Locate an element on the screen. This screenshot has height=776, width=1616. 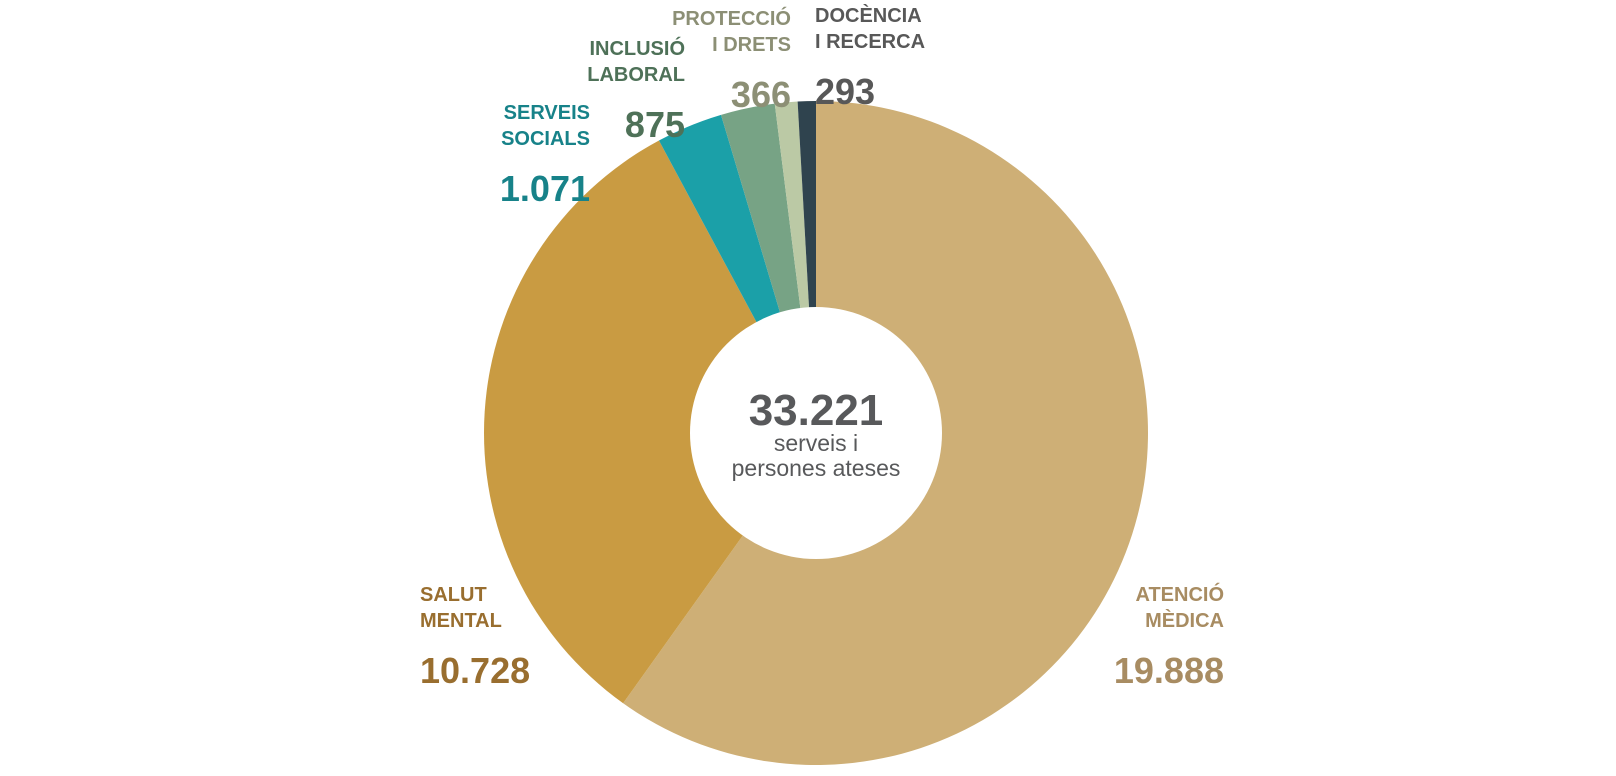
center-hole is located at coordinates (816, 433).